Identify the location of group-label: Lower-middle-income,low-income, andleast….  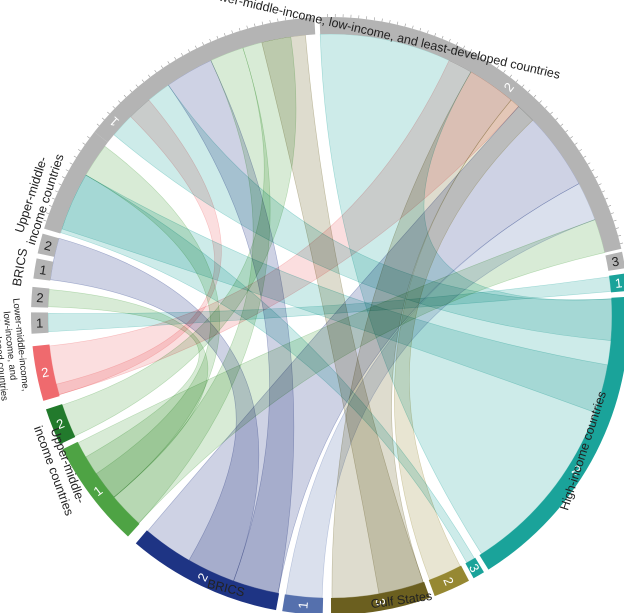
(16, 345).